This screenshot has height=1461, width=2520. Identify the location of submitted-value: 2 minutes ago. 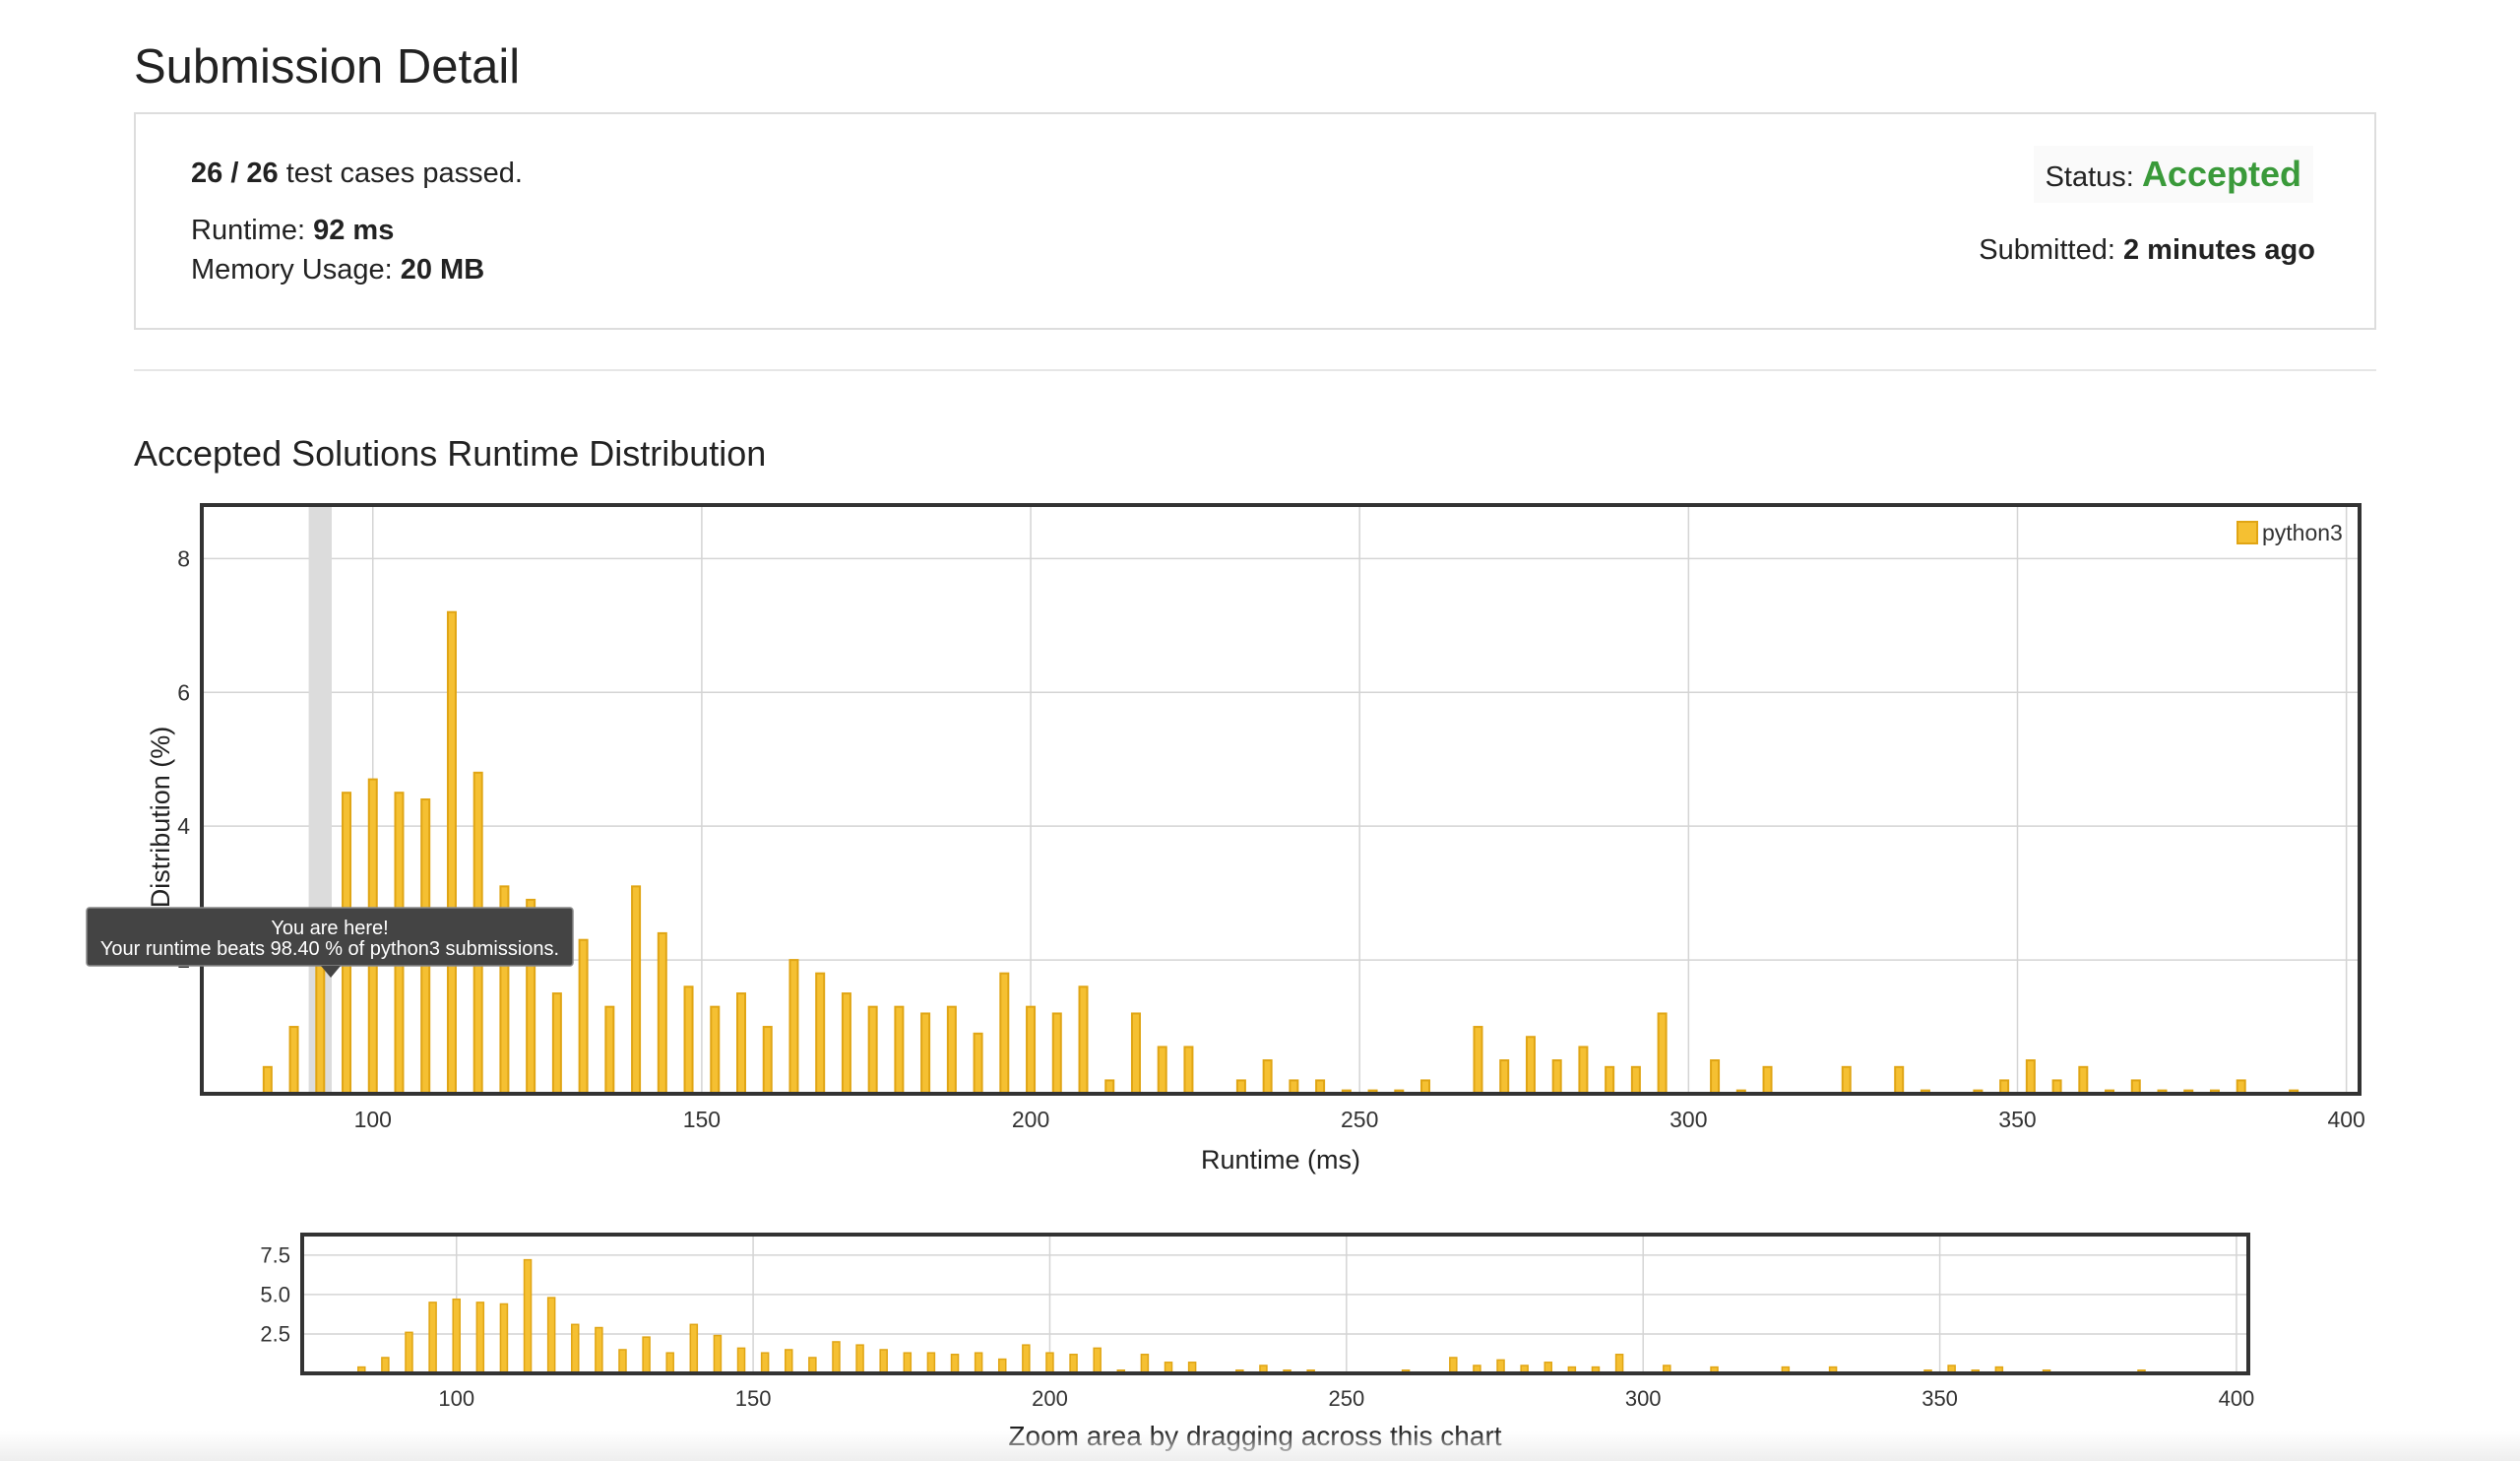
(2219, 250).